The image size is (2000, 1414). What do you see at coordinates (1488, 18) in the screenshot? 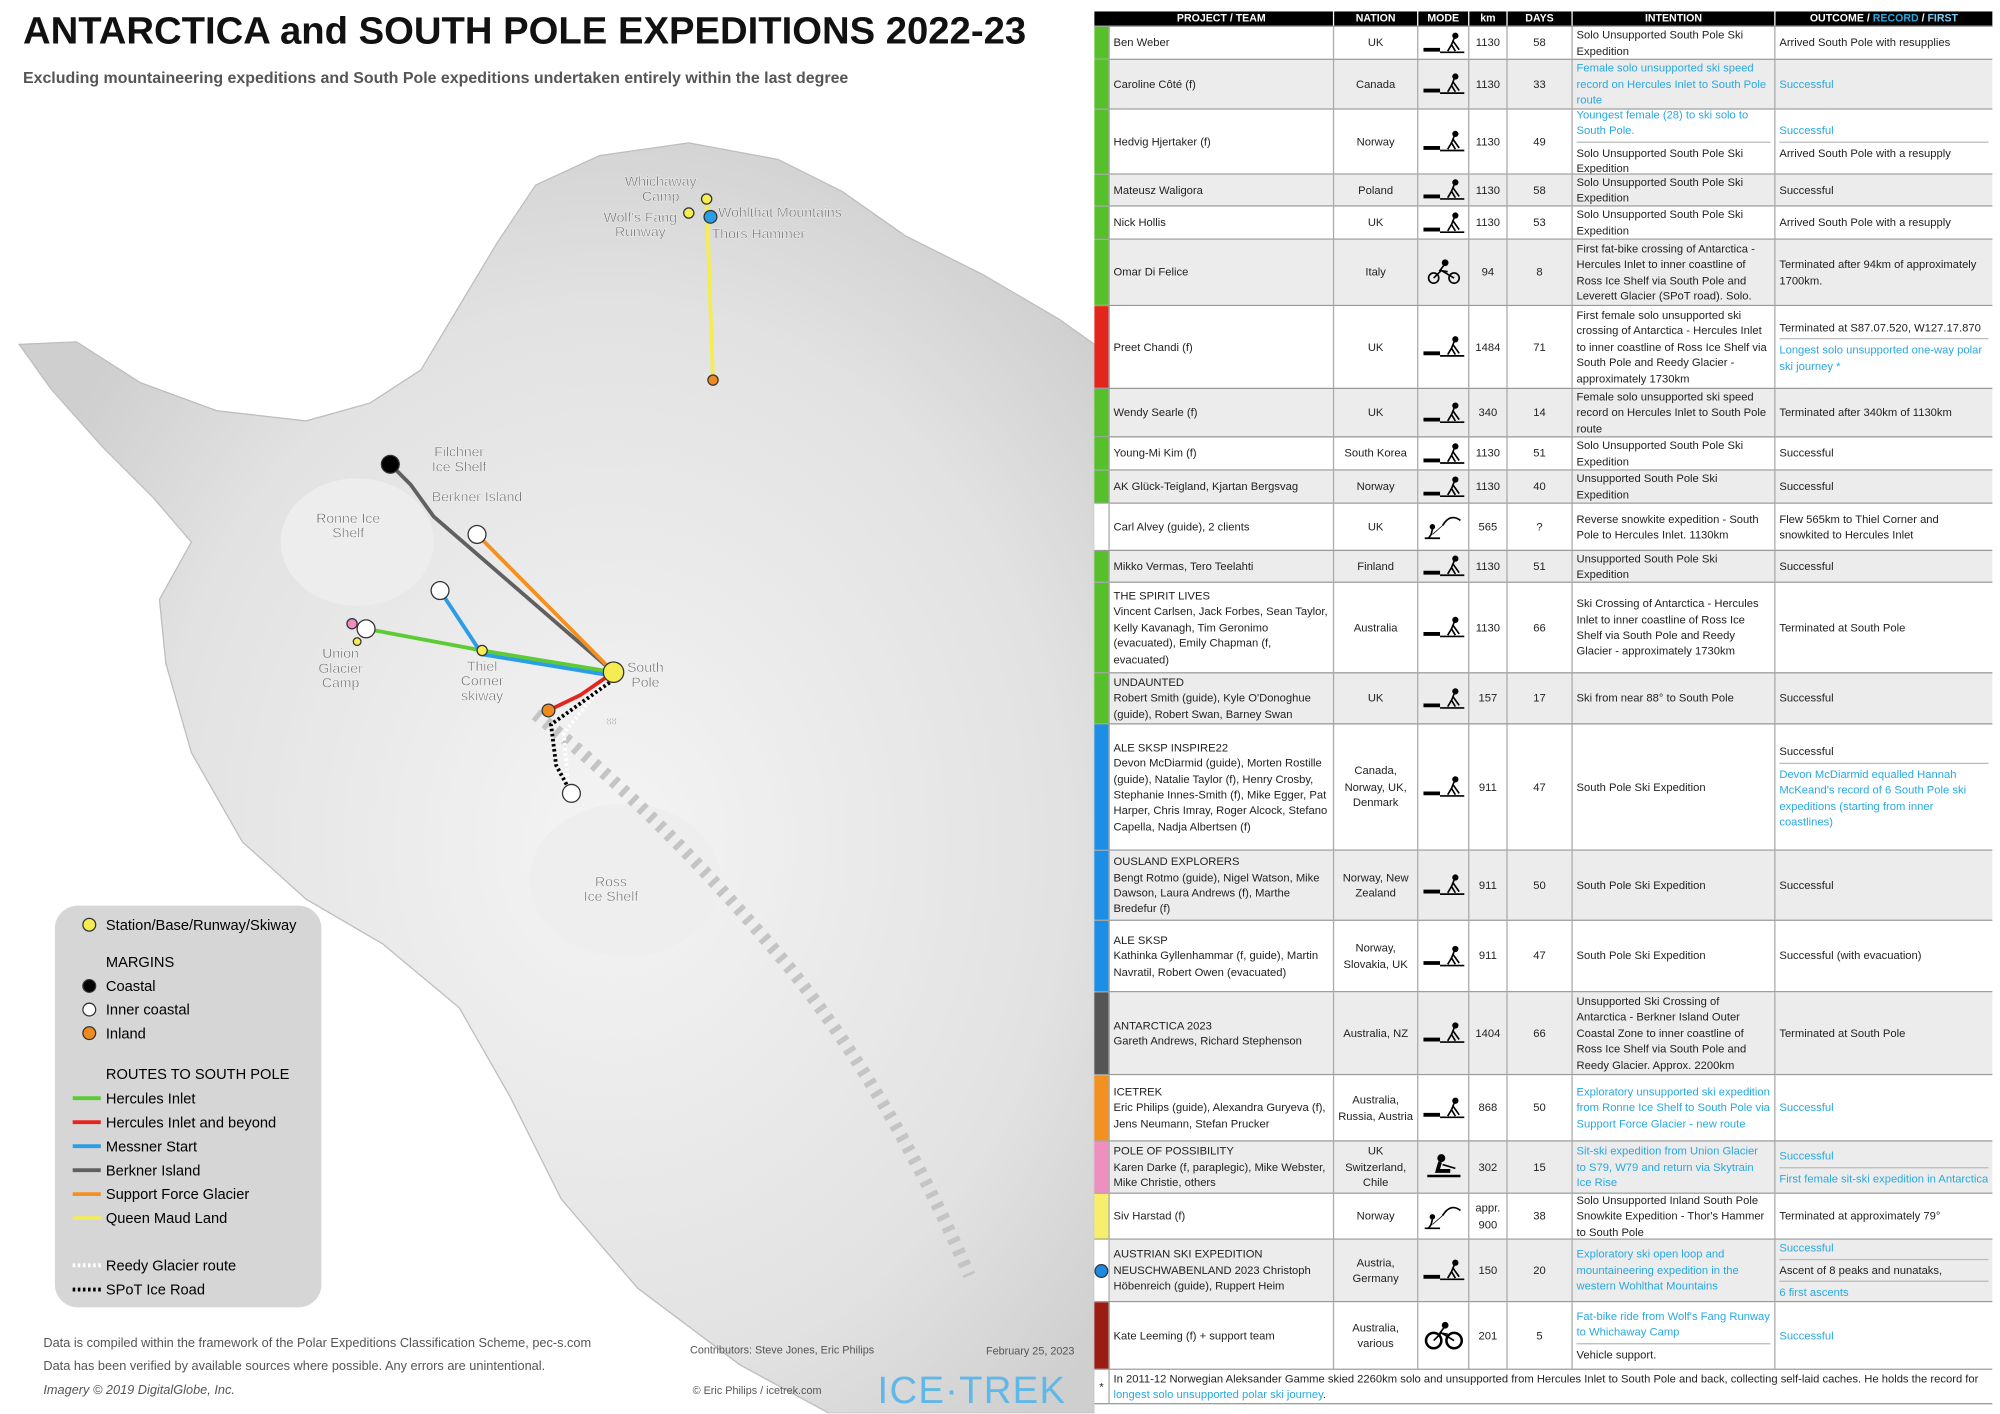
I see `column-header: km` at bounding box center [1488, 18].